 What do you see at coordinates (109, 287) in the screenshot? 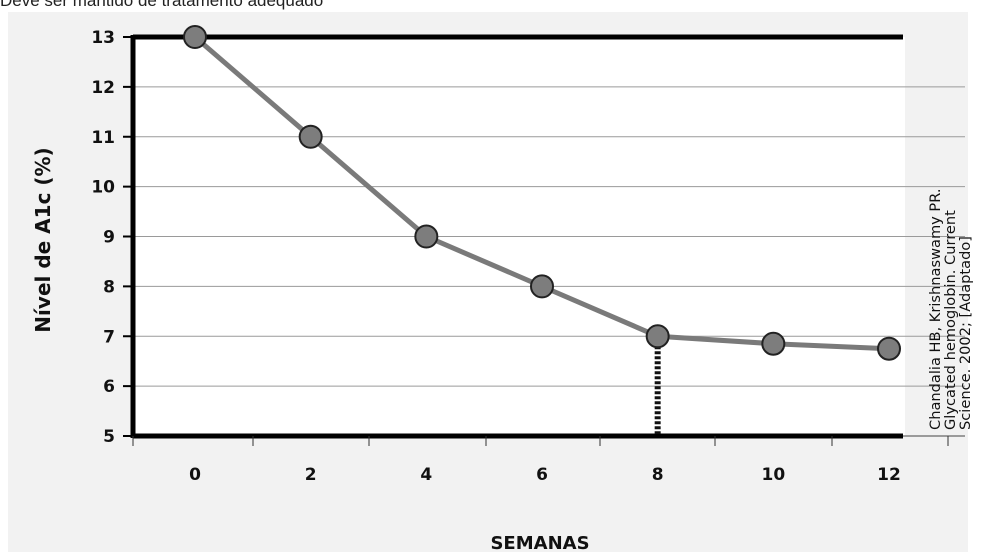
I see `y-tick-label: 8` at bounding box center [109, 287].